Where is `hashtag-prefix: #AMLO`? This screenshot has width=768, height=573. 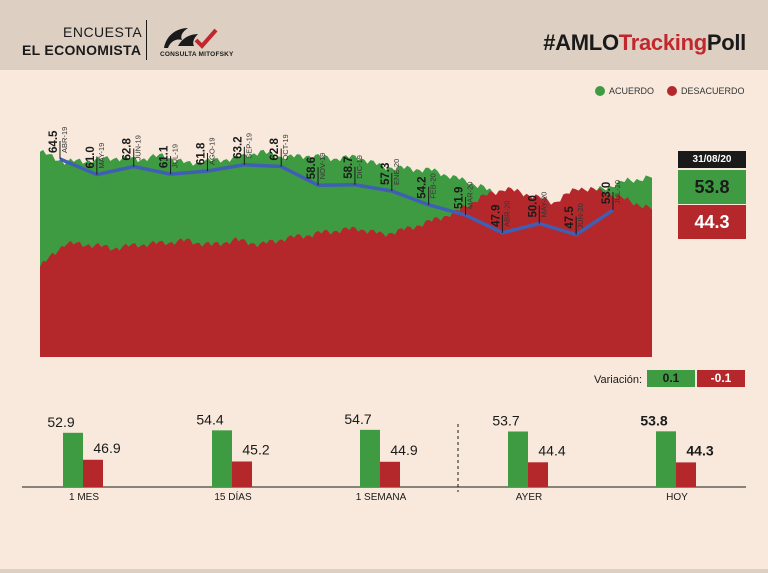
hashtag-prefix: #AMLO is located at coordinates (581, 42).